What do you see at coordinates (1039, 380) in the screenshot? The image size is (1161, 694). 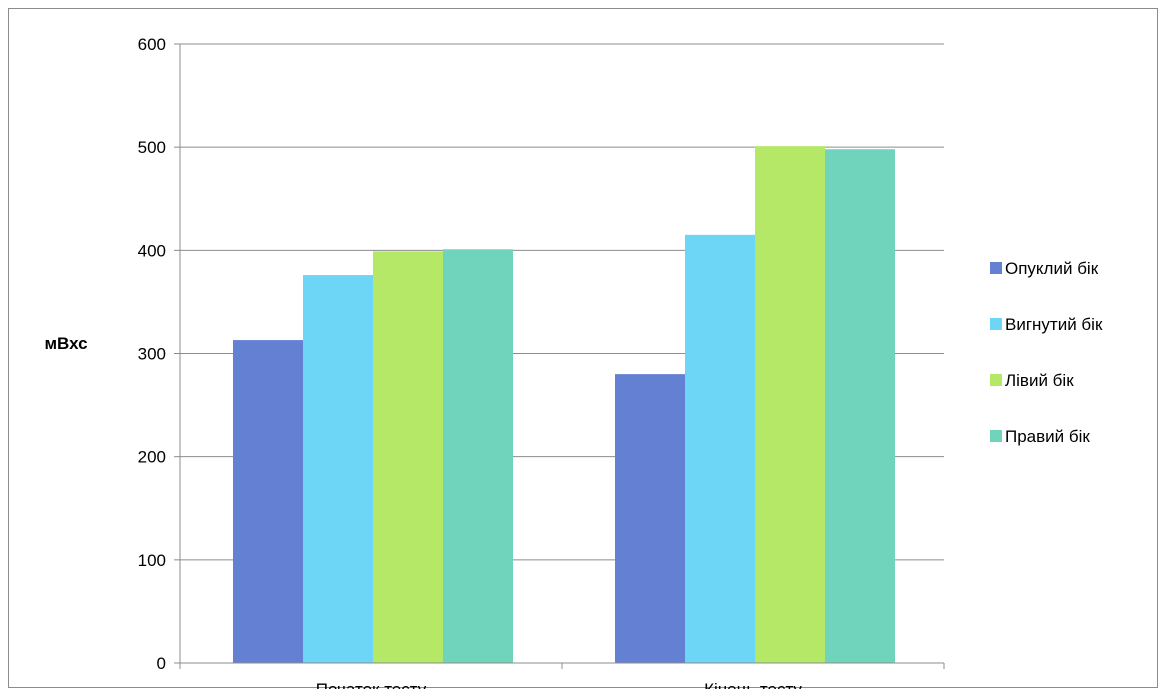 I see `legend-label: Лівий бік` at bounding box center [1039, 380].